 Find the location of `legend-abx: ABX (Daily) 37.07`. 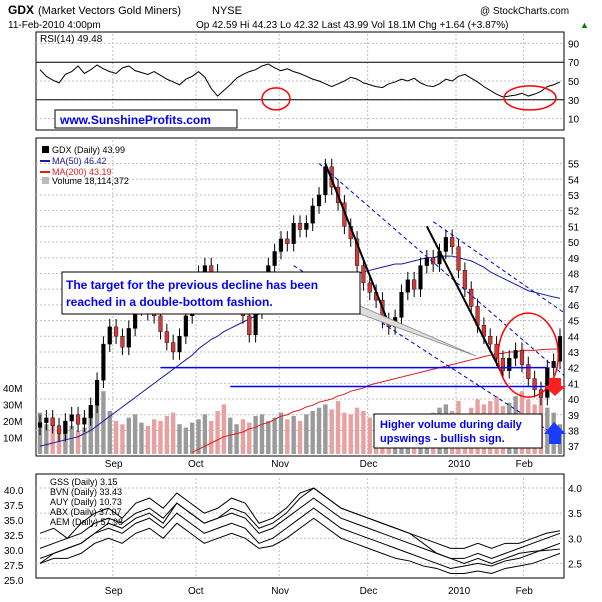

legend-abx: ABX (Daily) 37.07 is located at coordinates (86, 512).